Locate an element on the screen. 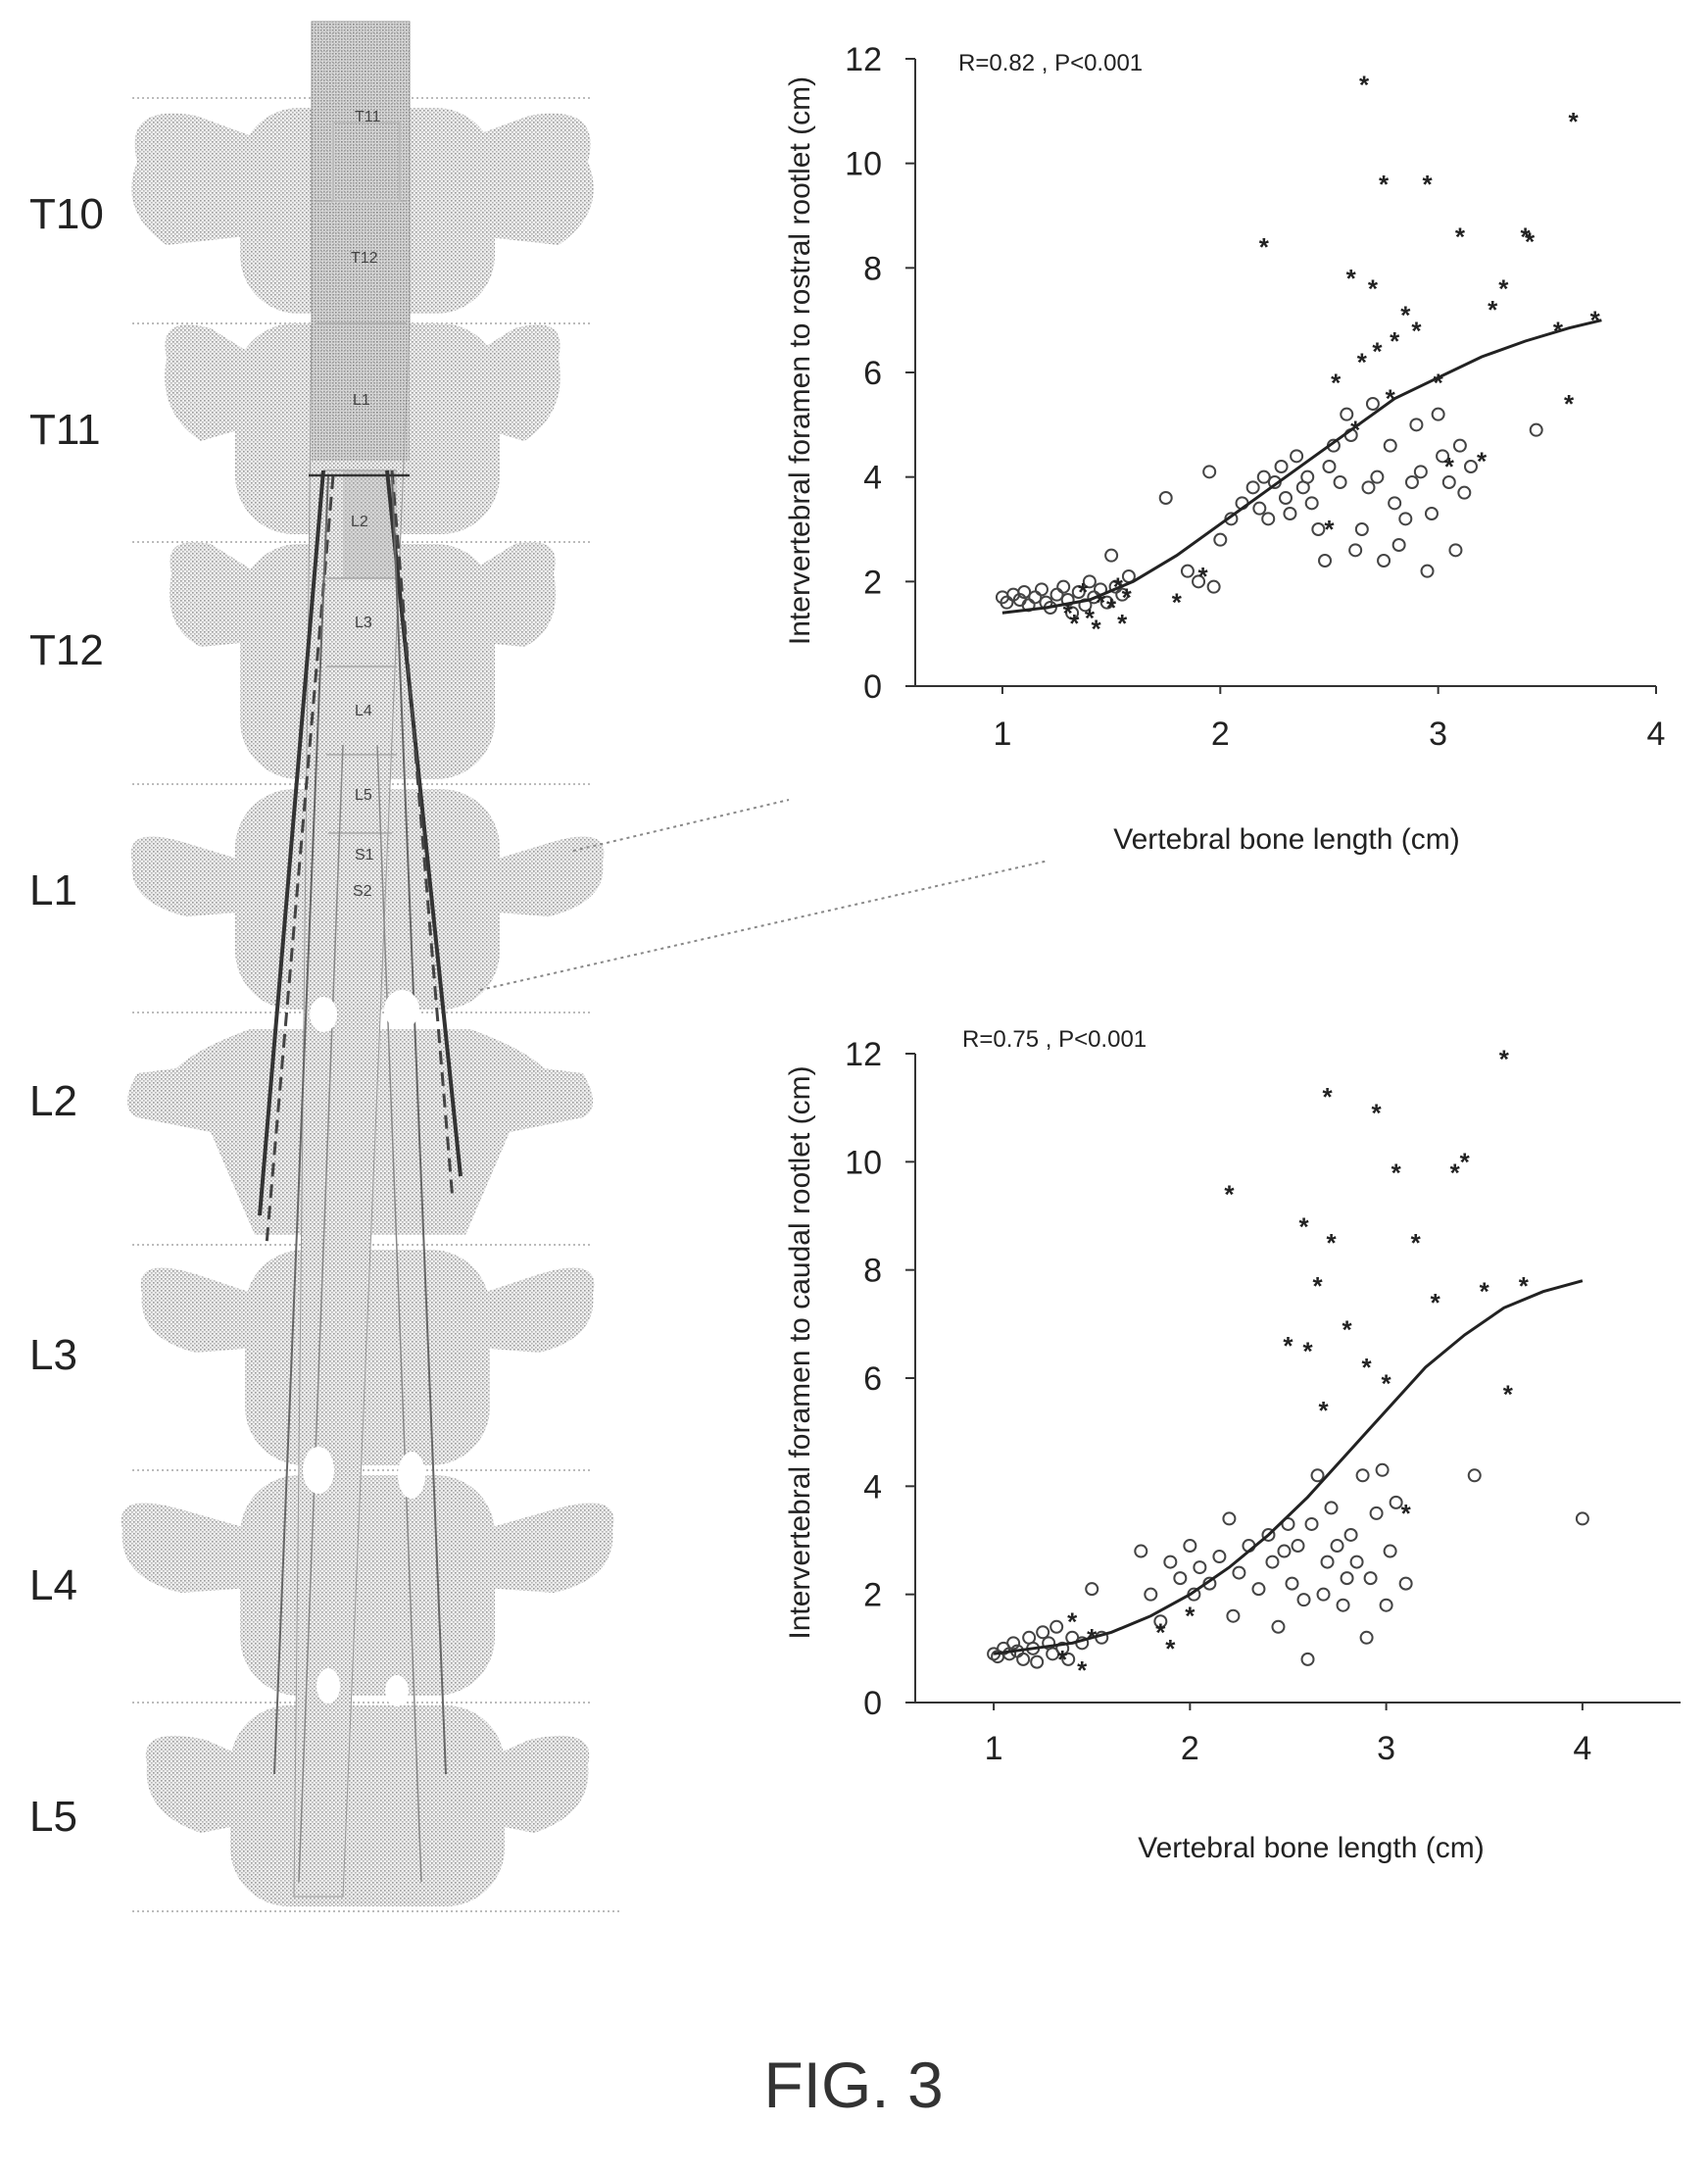 The height and width of the screenshot is (2173, 1708). chart-rostral-xlabel: Vertebral bone length (cm) is located at coordinates (1286, 839).